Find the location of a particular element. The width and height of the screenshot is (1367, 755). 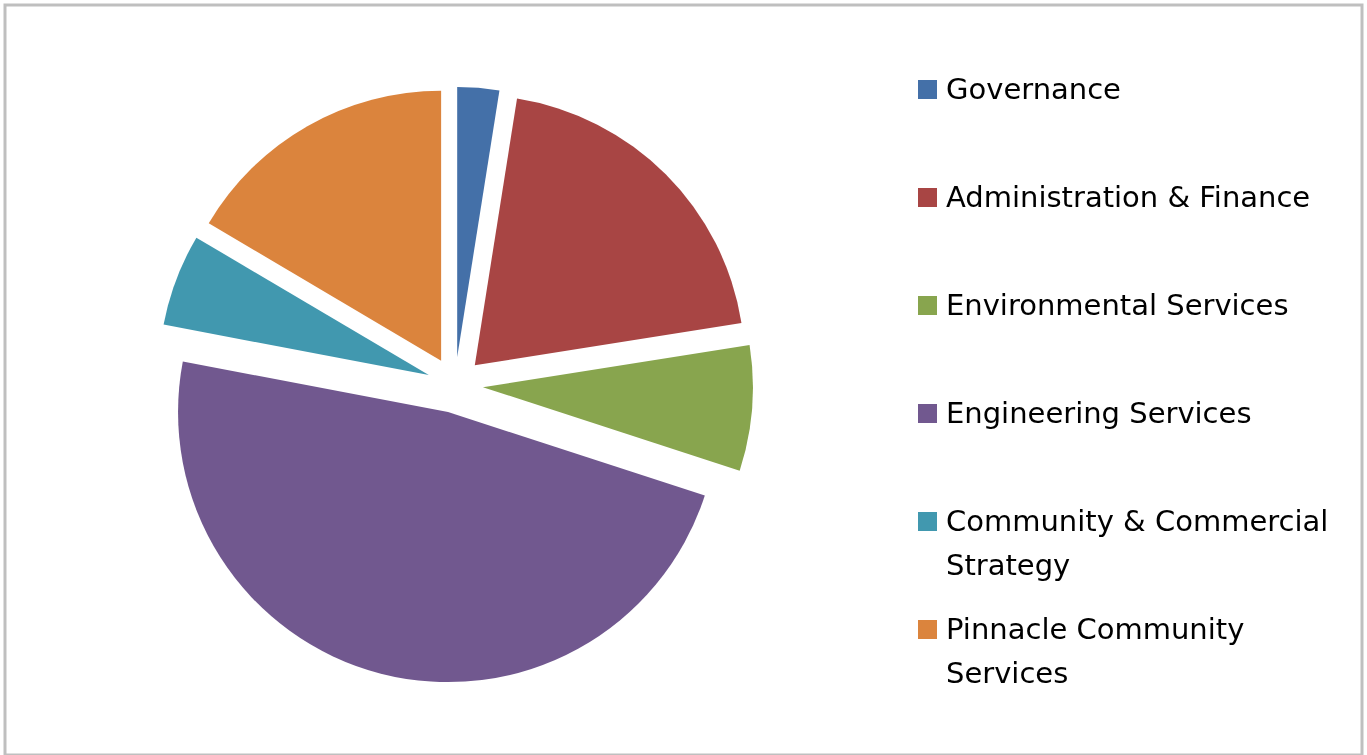

legend-label: Governance is located at coordinates (1033, 89).